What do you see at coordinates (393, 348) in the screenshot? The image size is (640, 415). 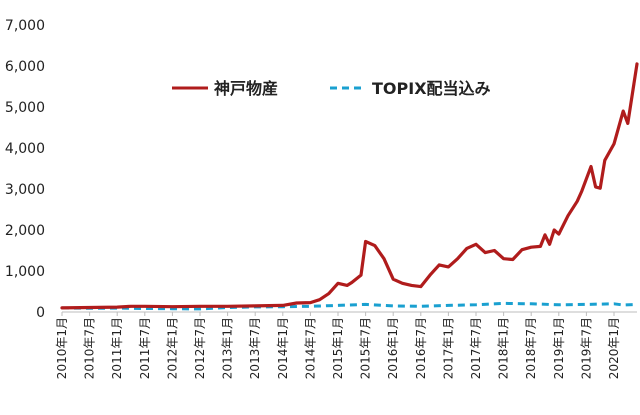 I see `x-tick-label: 2016年1月` at bounding box center [393, 348].